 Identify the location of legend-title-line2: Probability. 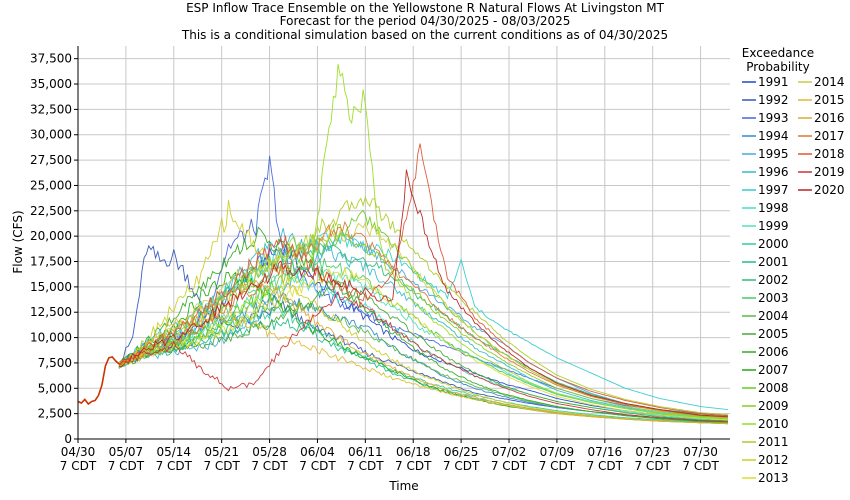
(777, 67).